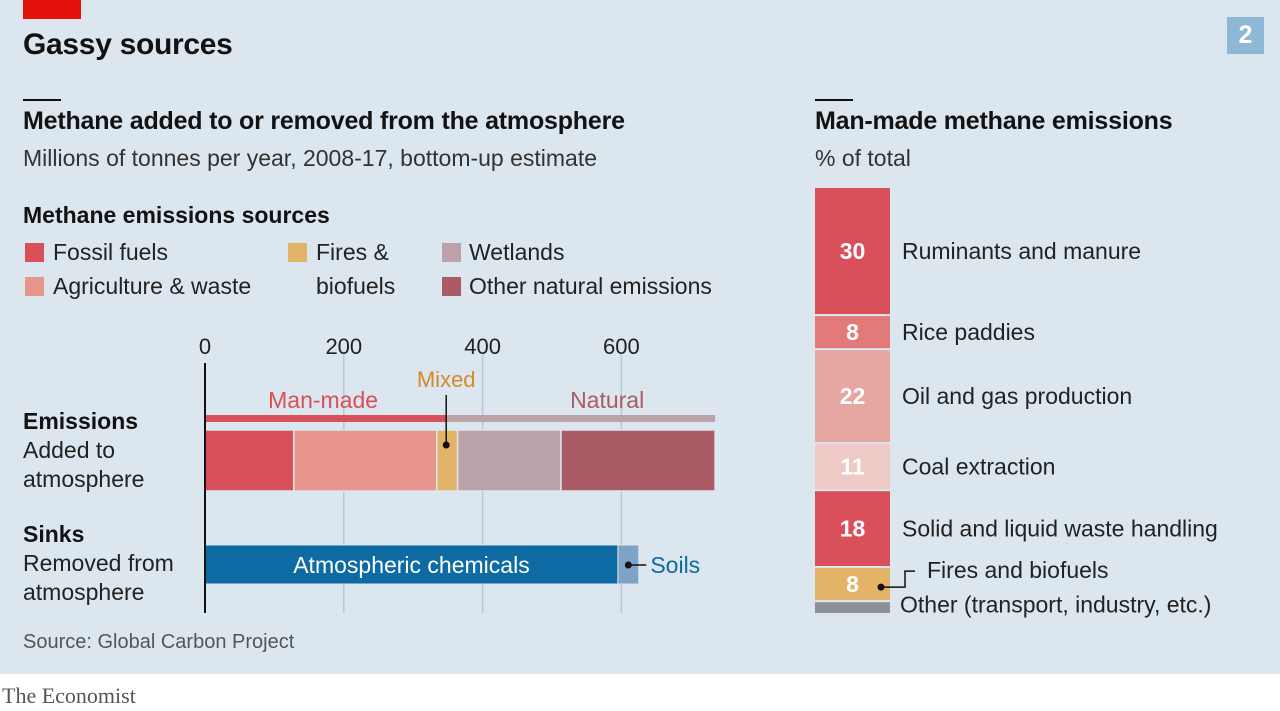  I want to click on emissions-bar-fires-biofuels, so click(447, 460).